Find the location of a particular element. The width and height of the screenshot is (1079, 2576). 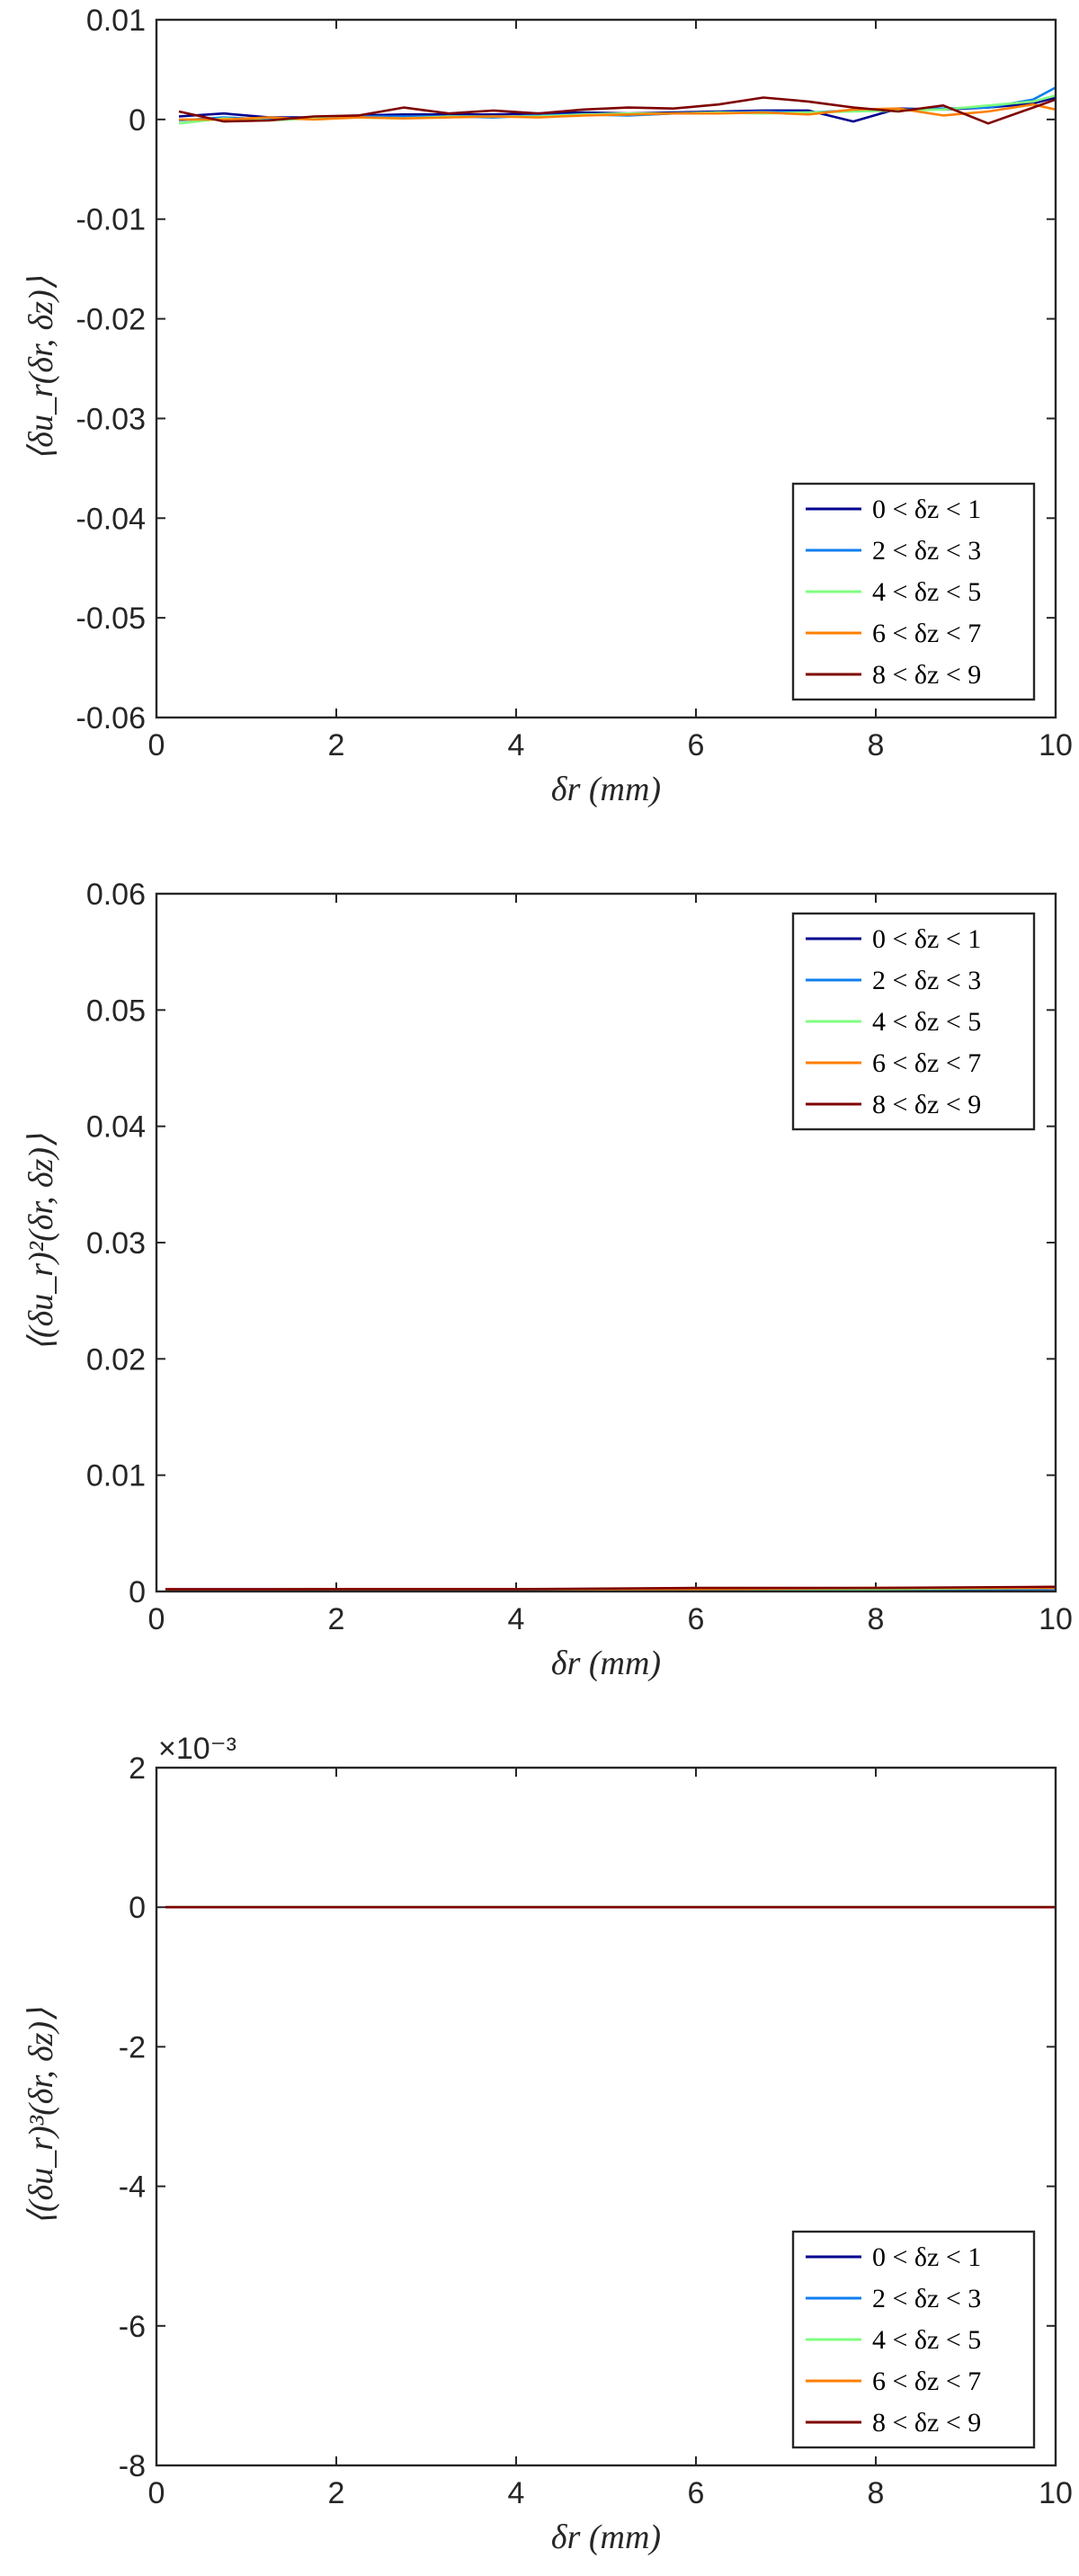

y-axis-label: ⟨(δu_r)³(δr, δz)⟩ is located at coordinates (41, 2116).